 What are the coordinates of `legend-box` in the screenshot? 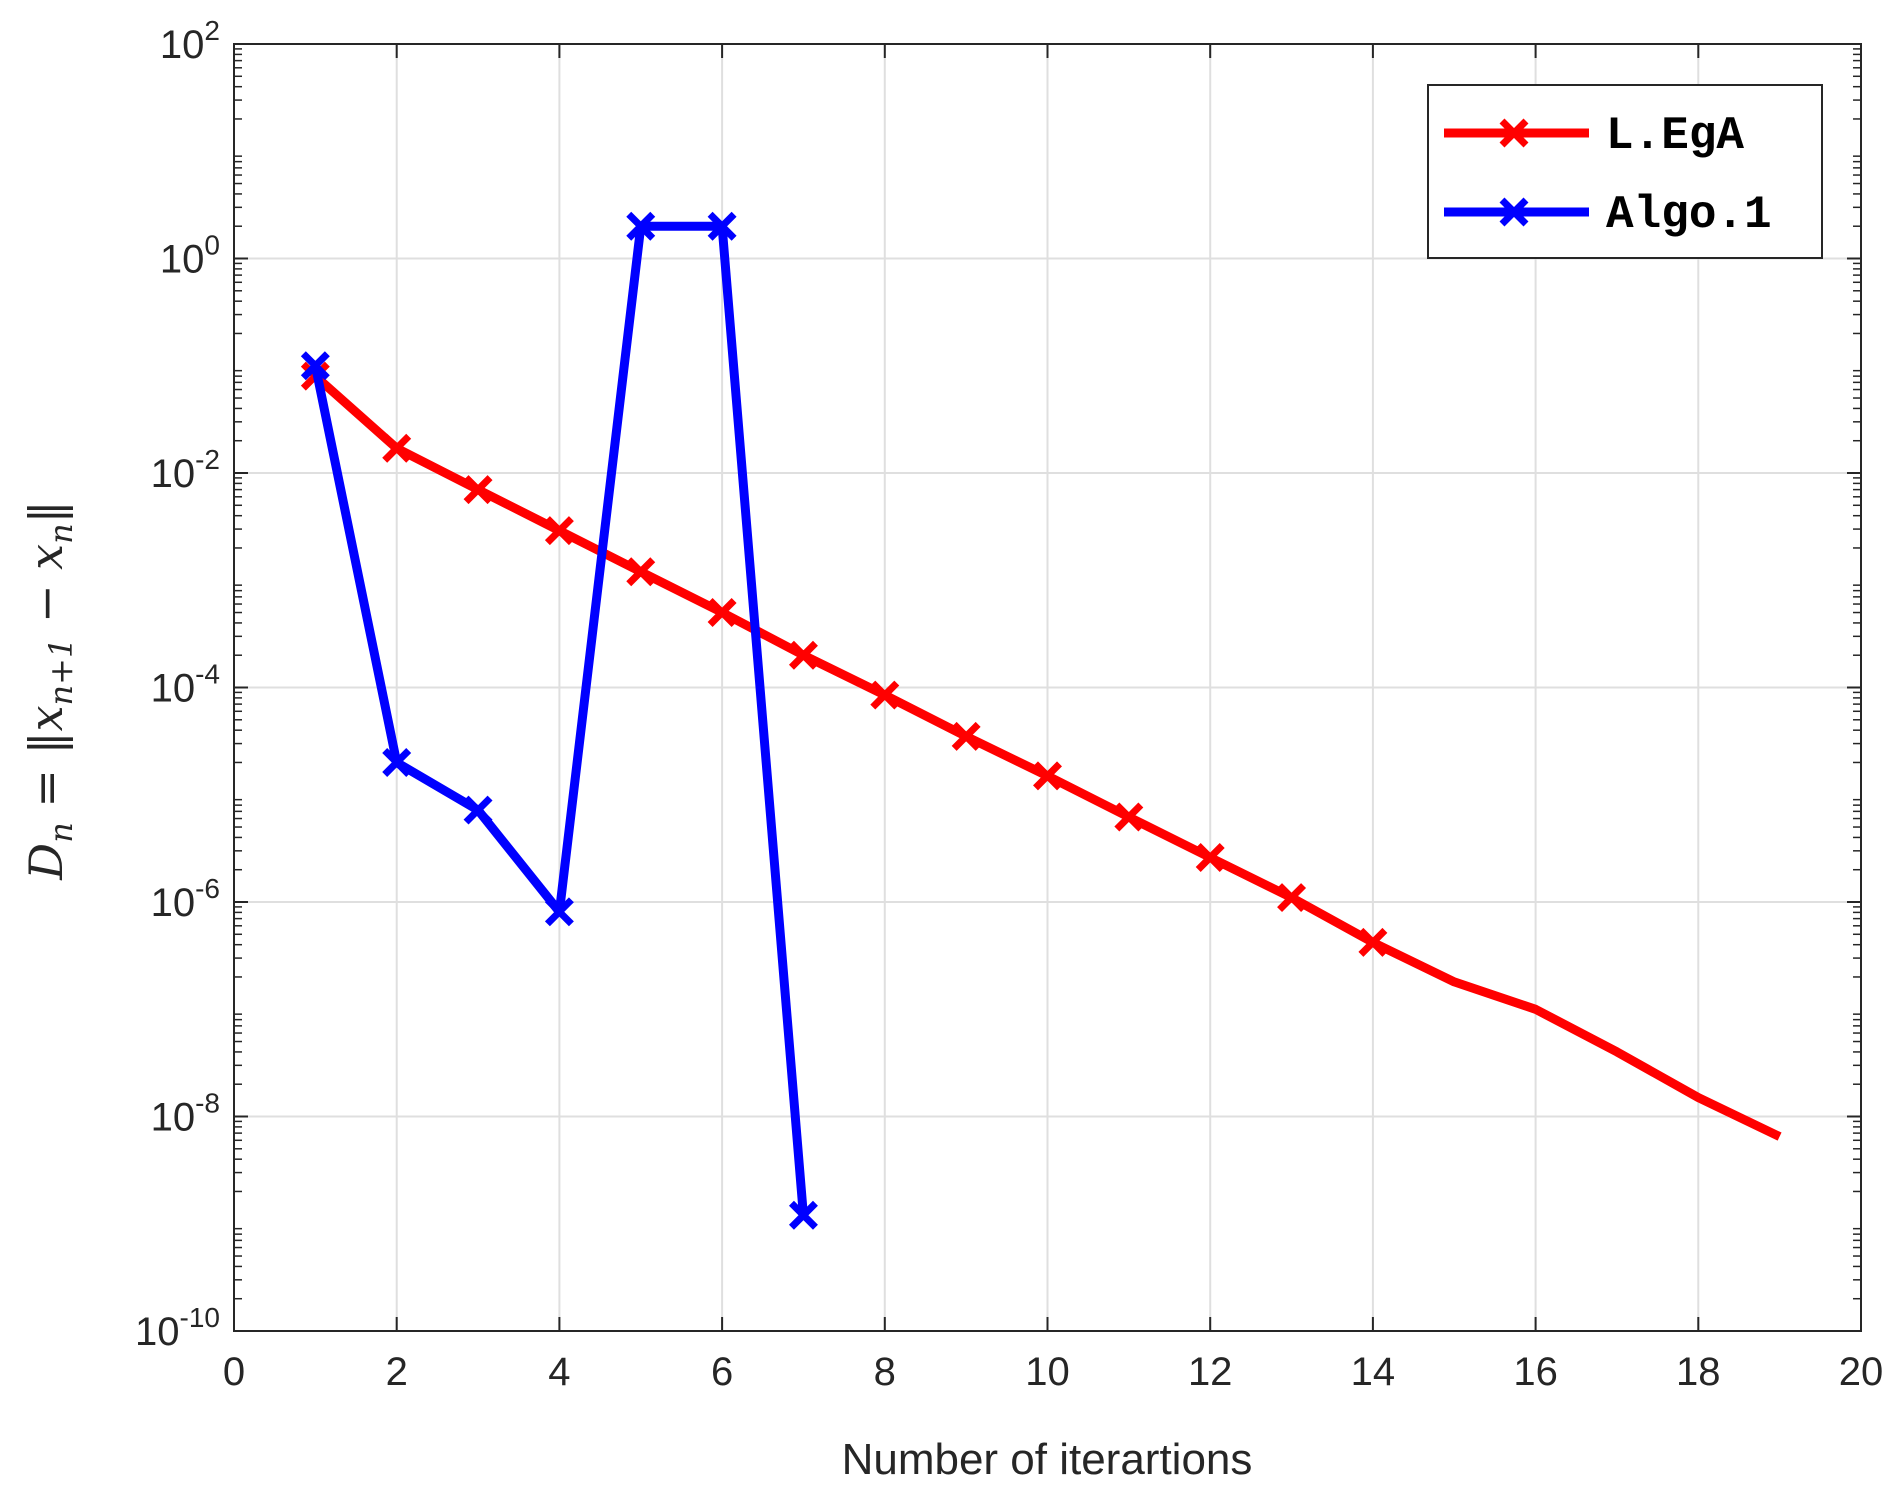 It's located at (1625, 171).